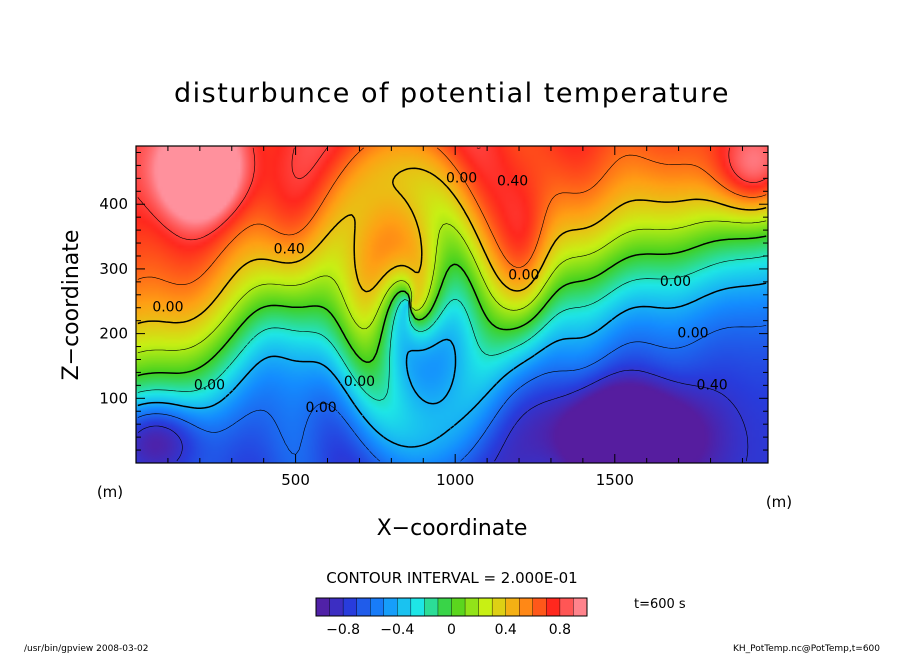 Image resolution: width=904 pixels, height=654 pixels. What do you see at coordinates (295, 480) in the screenshot?
I see `x-tick-label: 500` at bounding box center [295, 480].